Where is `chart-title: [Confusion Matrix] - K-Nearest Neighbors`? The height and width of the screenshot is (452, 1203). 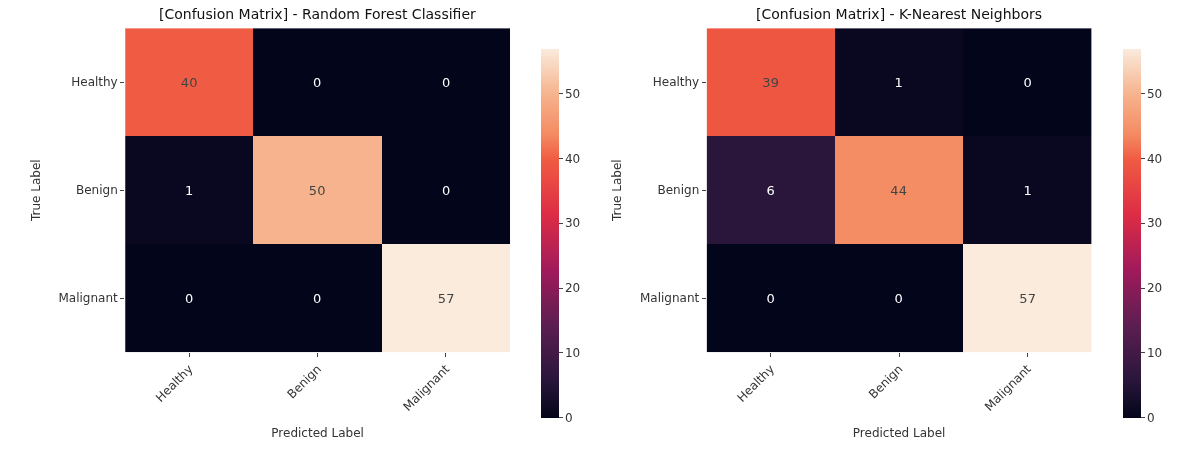 chart-title: [Confusion Matrix] - K-Nearest Neighbors is located at coordinates (899, 14).